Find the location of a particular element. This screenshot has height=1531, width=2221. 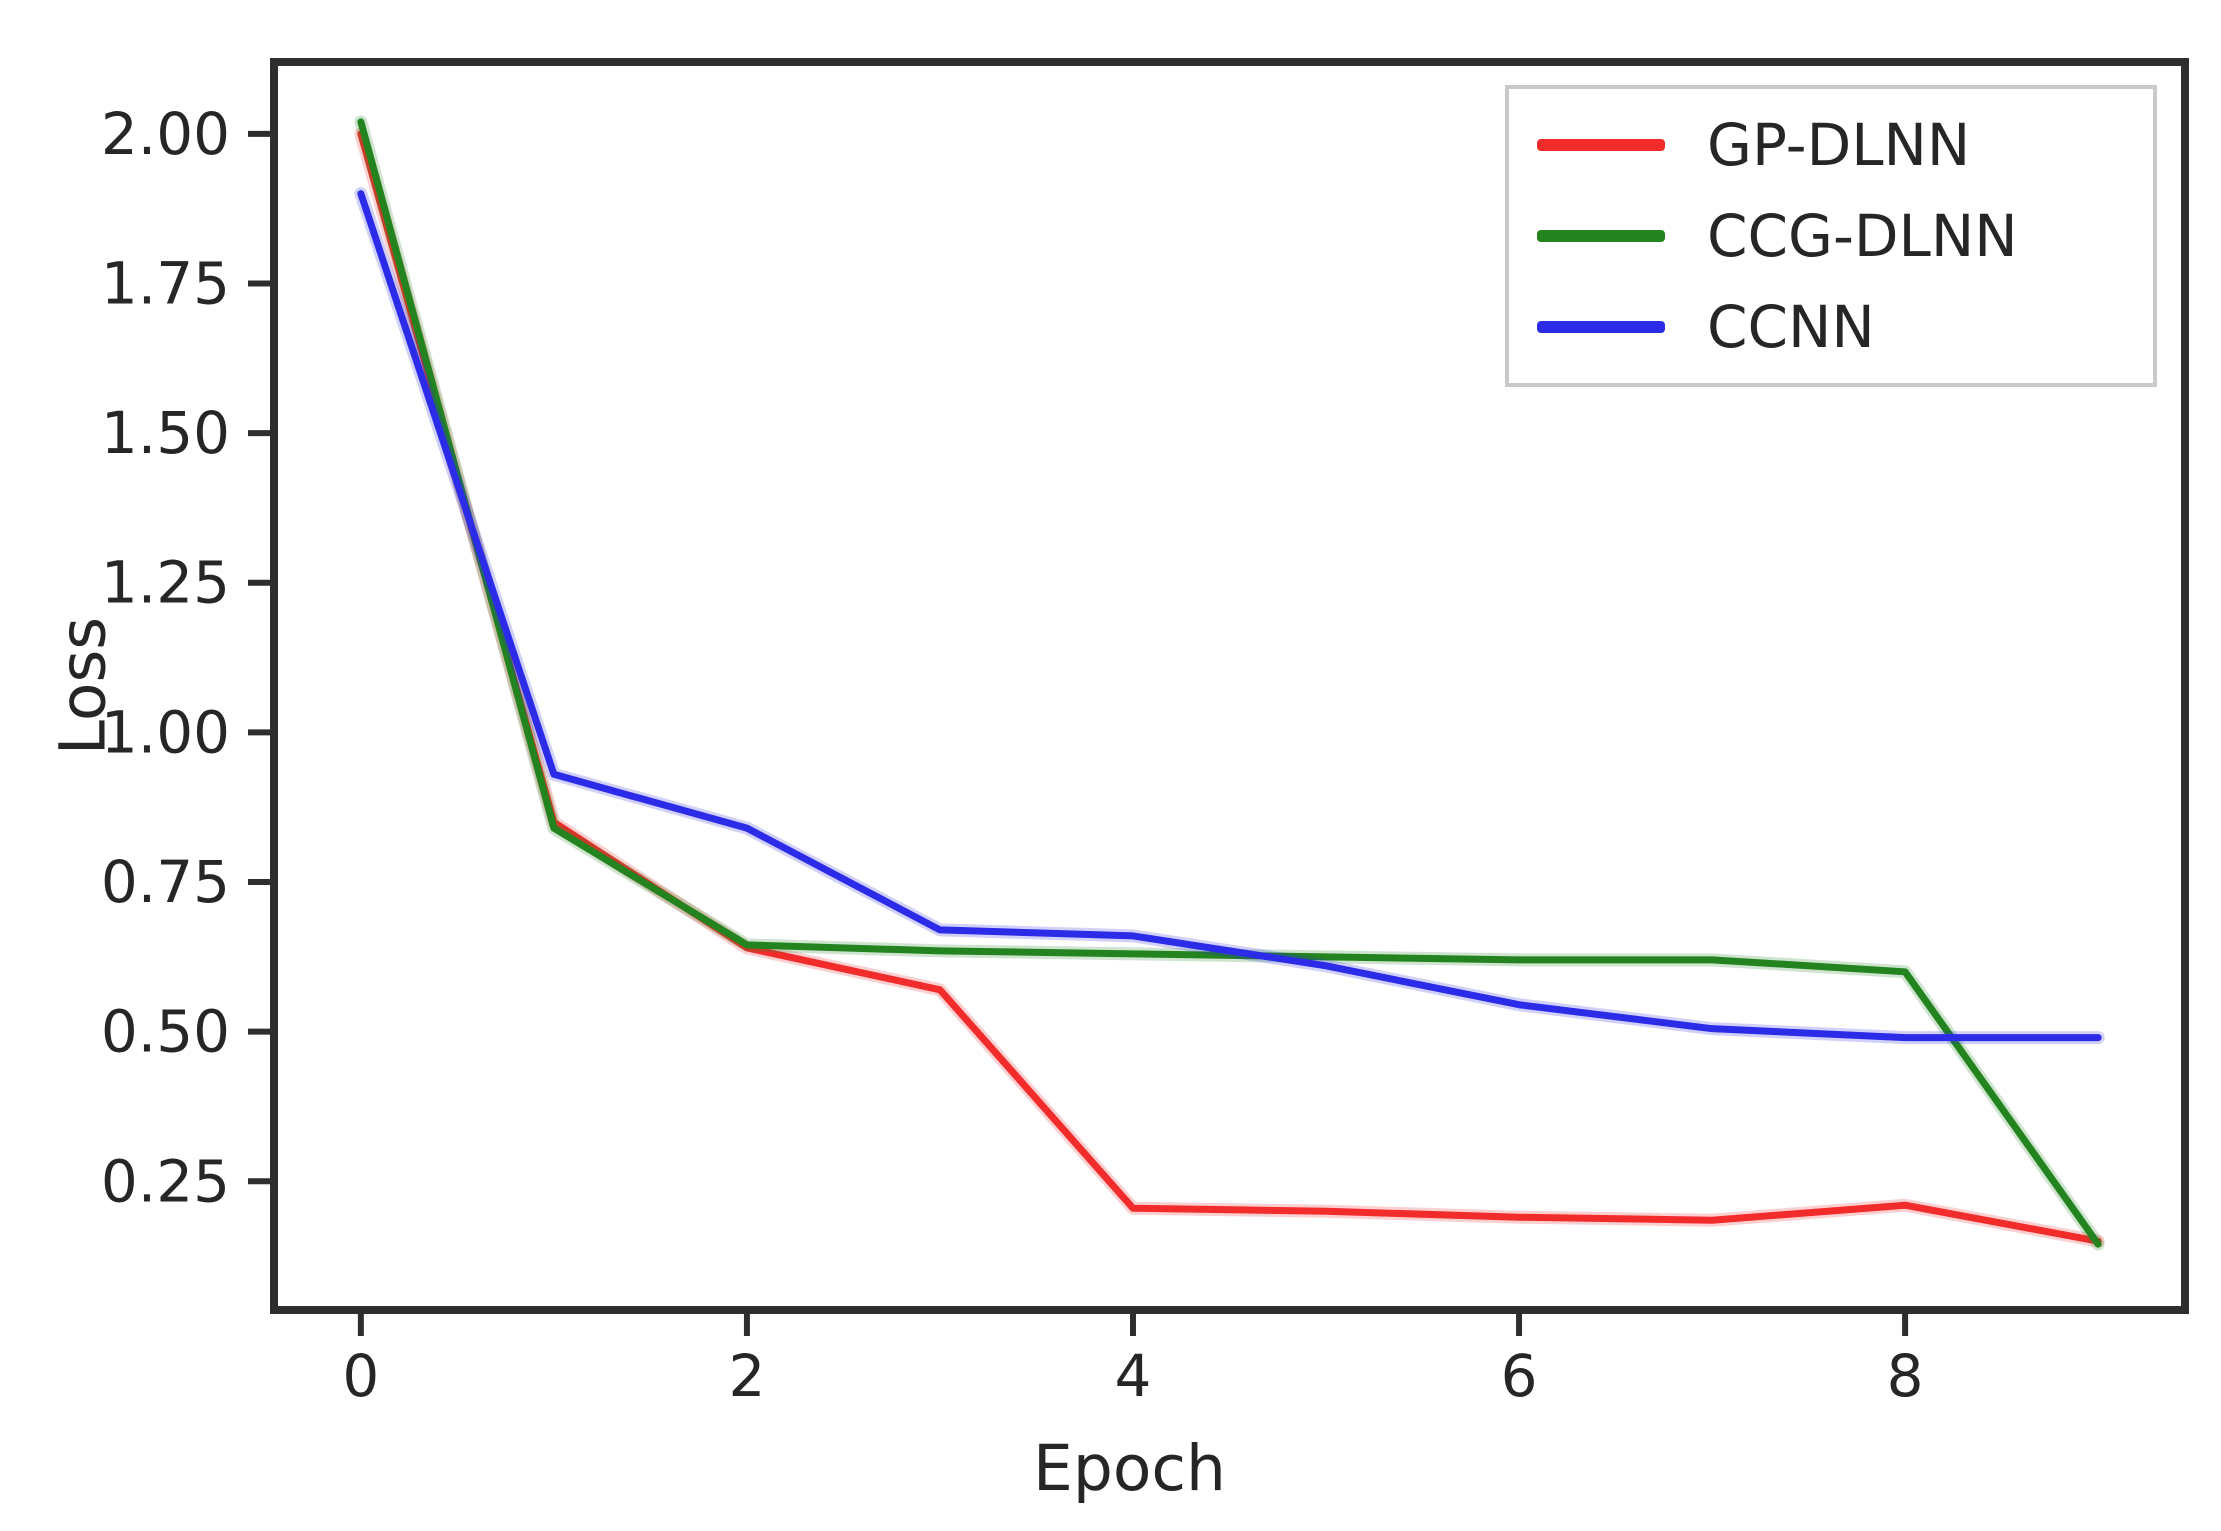

x-tick-label: 8 is located at coordinates (1905, 1376).